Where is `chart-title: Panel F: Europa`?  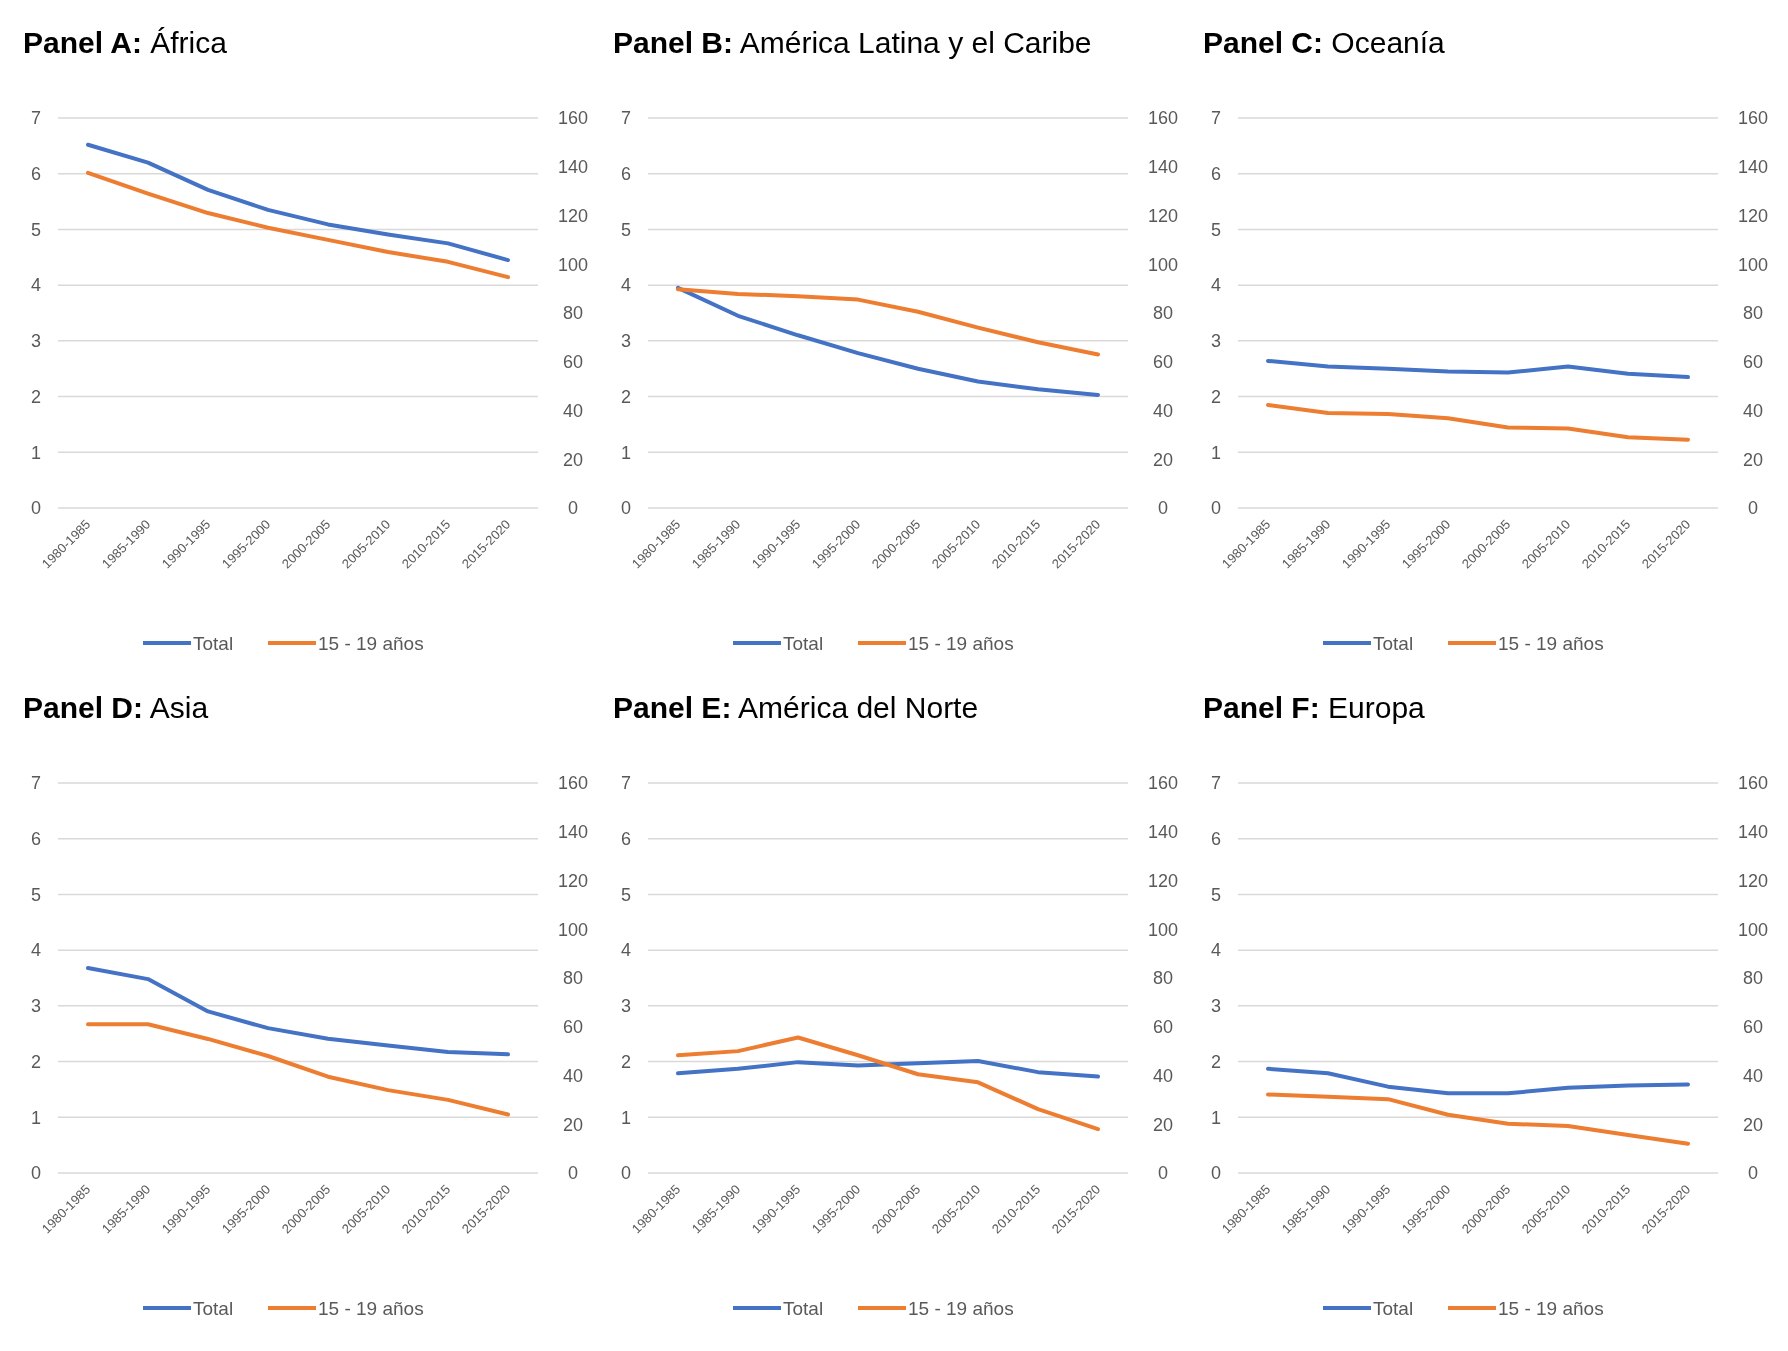
chart-title: Panel F: Europa is located at coordinates (1314, 707).